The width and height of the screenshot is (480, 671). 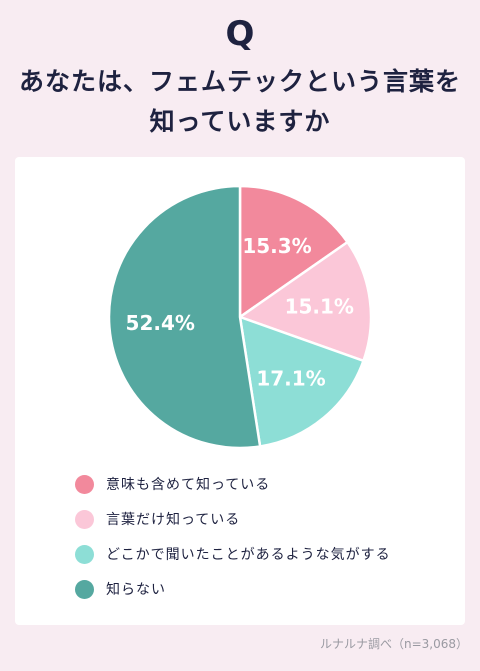 I want to click on q-mark: Q, so click(x=240, y=34).